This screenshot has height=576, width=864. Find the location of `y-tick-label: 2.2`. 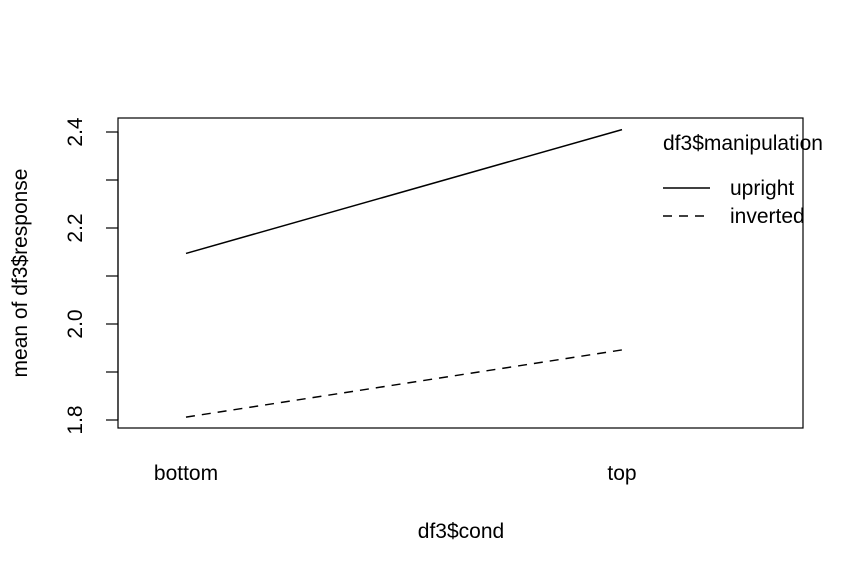

y-tick-label: 2.2 is located at coordinates (75, 227).